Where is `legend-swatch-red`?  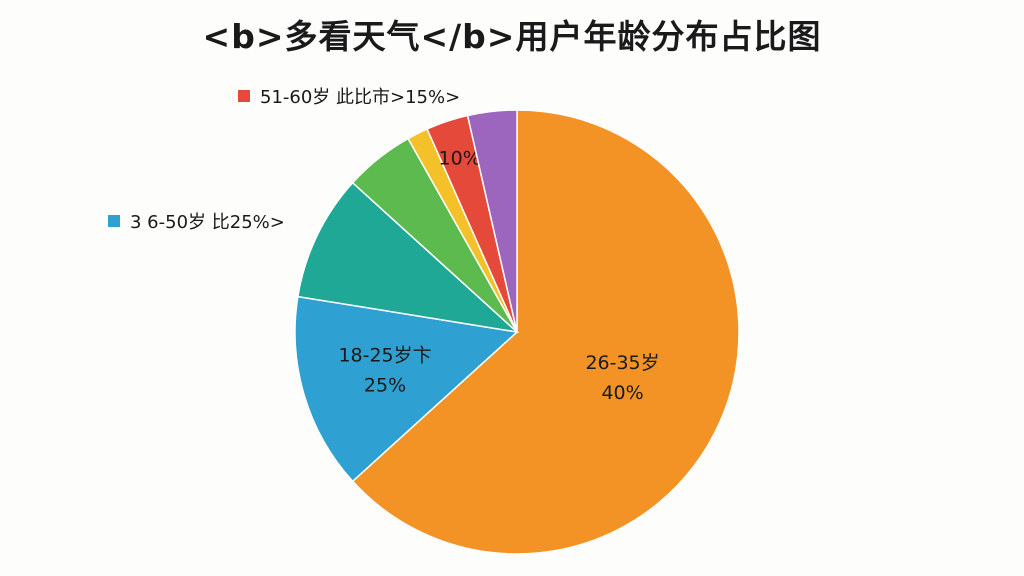
legend-swatch-red is located at coordinates (244, 96).